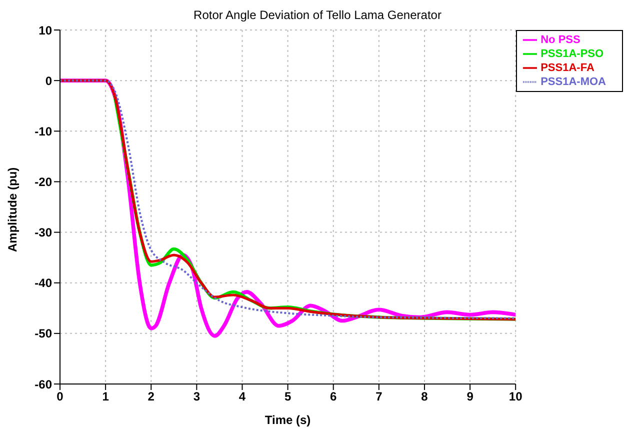 The height and width of the screenshot is (434, 635). Describe the element at coordinates (288, 397) in the screenshot. I see `x-tick-label: 5` at that location.